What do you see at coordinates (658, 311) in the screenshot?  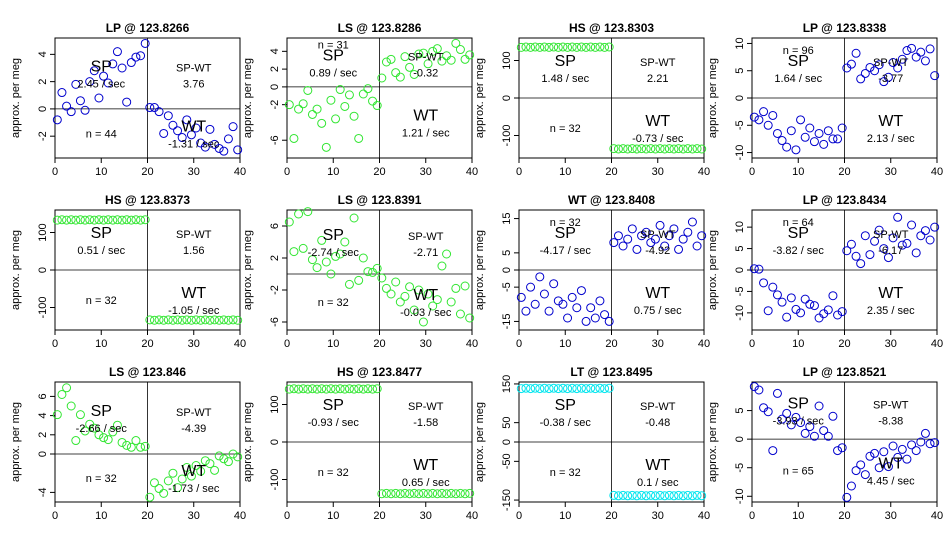 I see `wt-rate: 0.75 / sec` at bounding box center [658, 311].